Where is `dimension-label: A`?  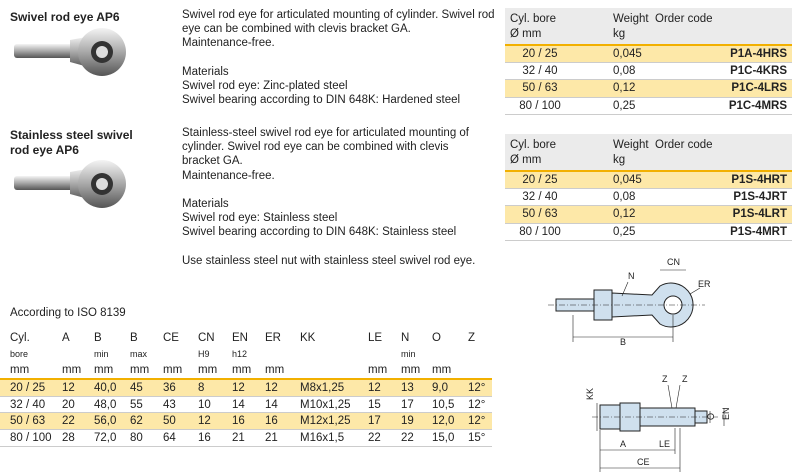
dimension-label: A is located at coordinates (623, 444).